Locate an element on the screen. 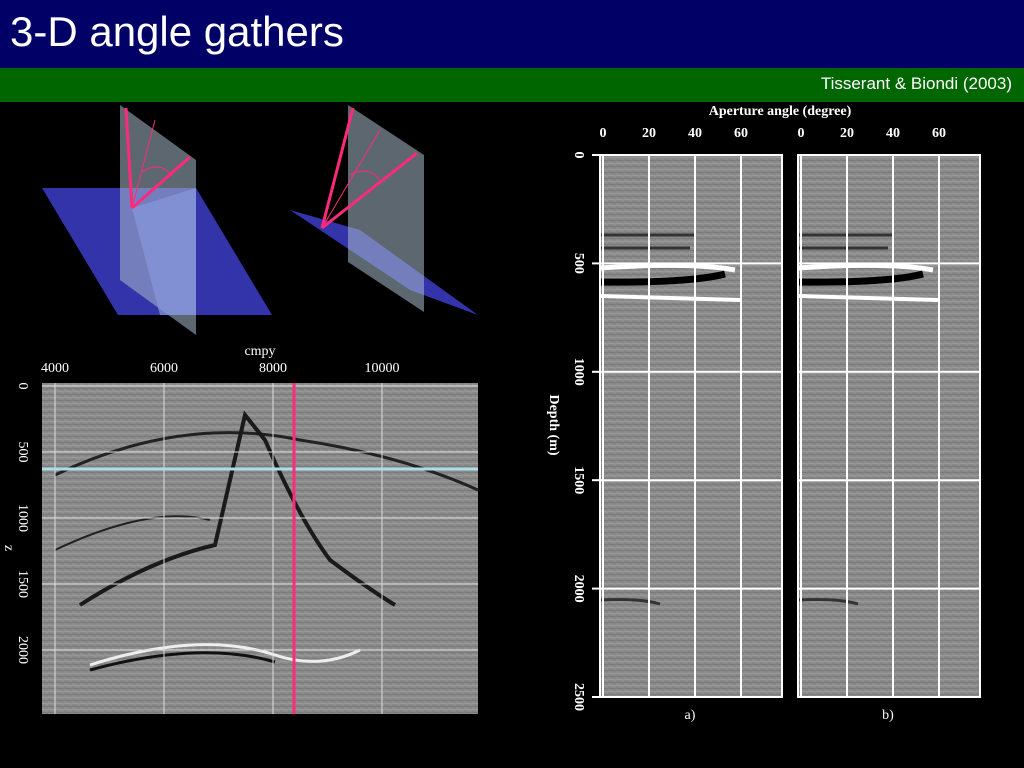 The width and height of the screenshot is (1024, 768). x-tick-label: 10000 is located at coordinates (382, 368).